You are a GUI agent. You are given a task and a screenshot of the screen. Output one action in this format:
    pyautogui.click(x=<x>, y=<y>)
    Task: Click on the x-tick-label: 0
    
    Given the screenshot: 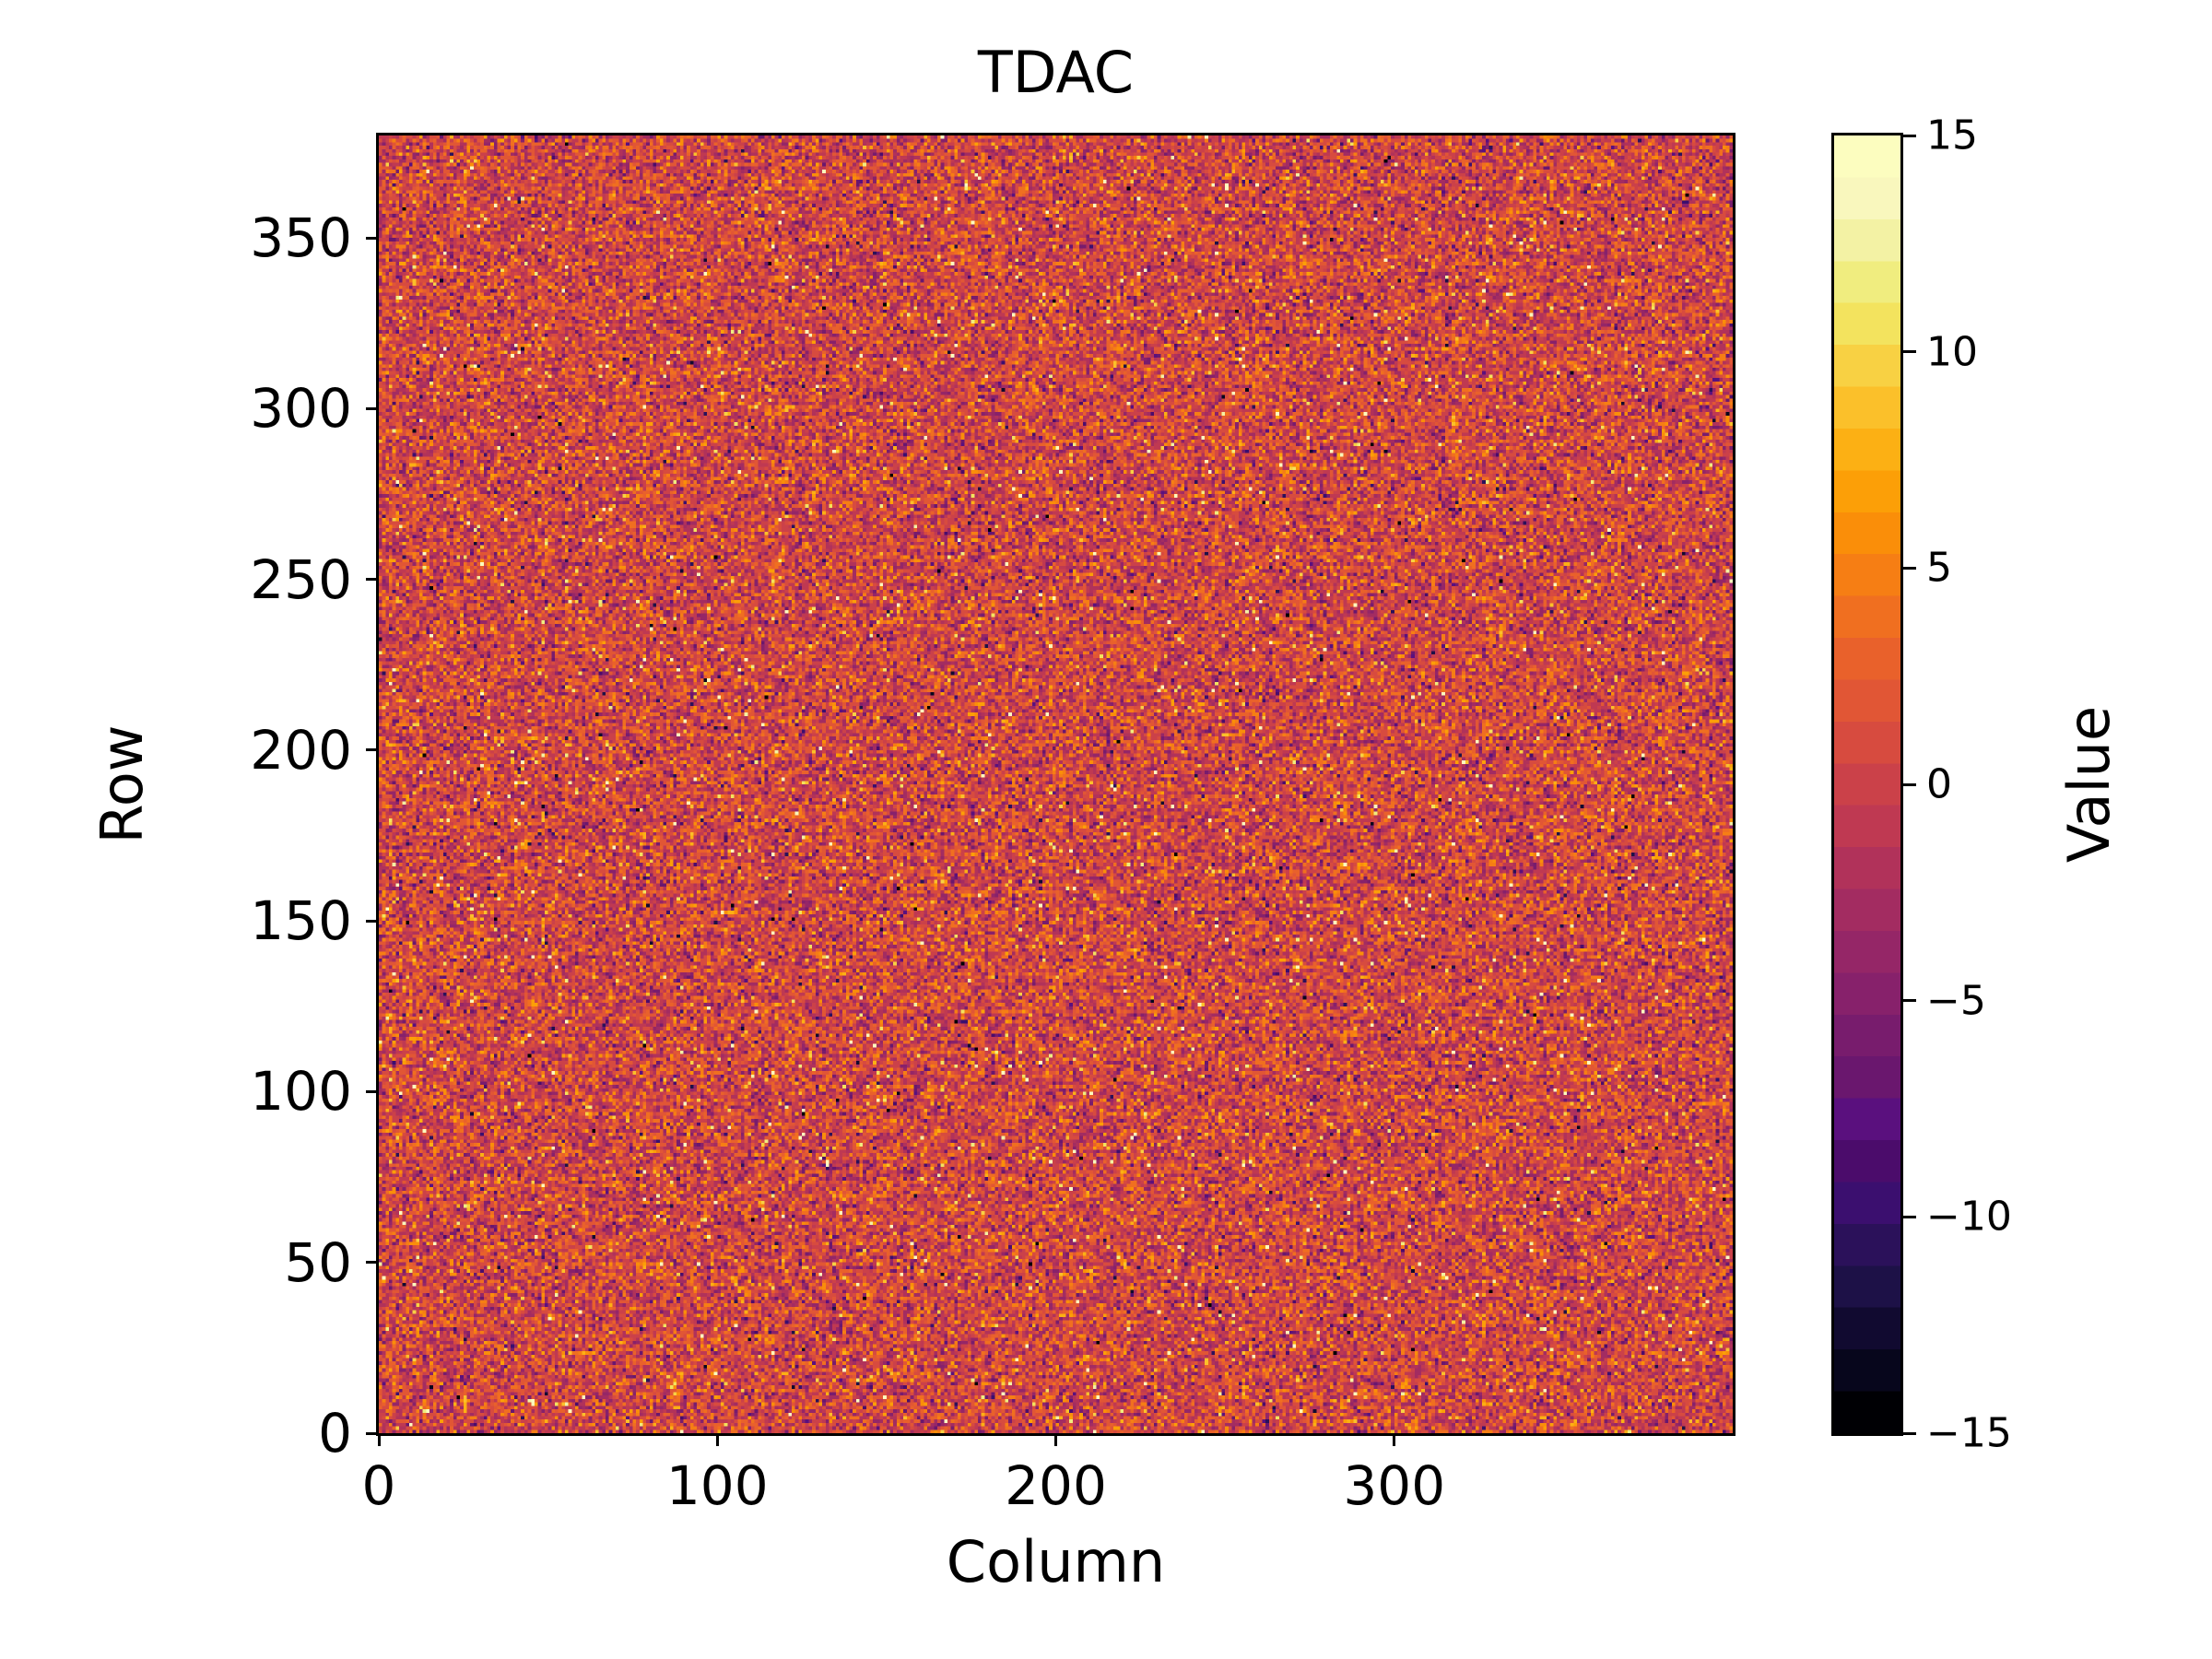 What is the action you would take?
    pyautogui.click(x=378, y=1485)
    